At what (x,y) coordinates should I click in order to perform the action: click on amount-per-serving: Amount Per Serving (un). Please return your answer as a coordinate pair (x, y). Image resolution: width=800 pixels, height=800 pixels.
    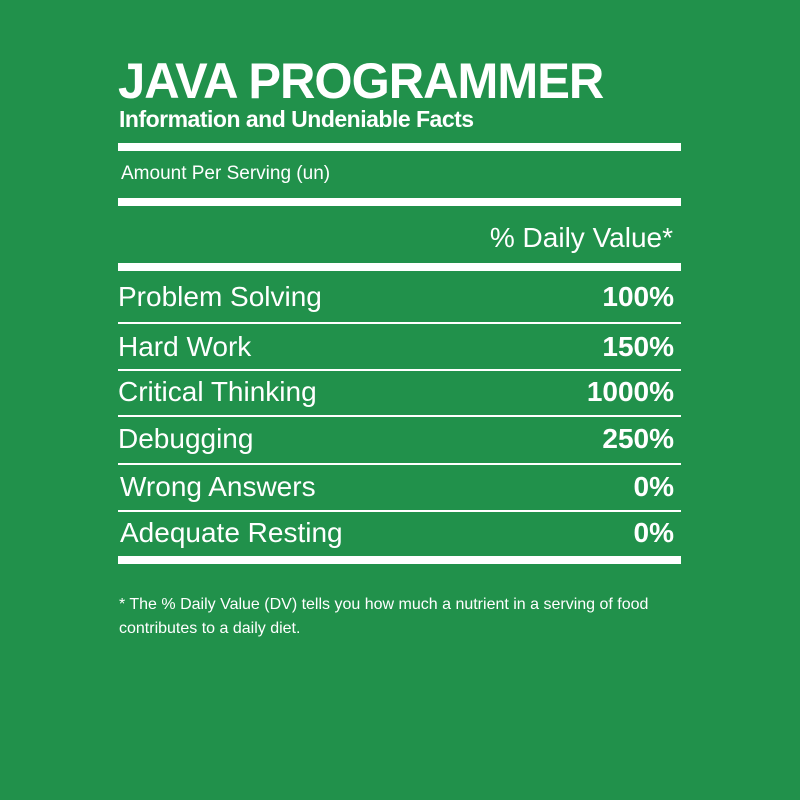
    Looking at the image, I should click on (226, 173).